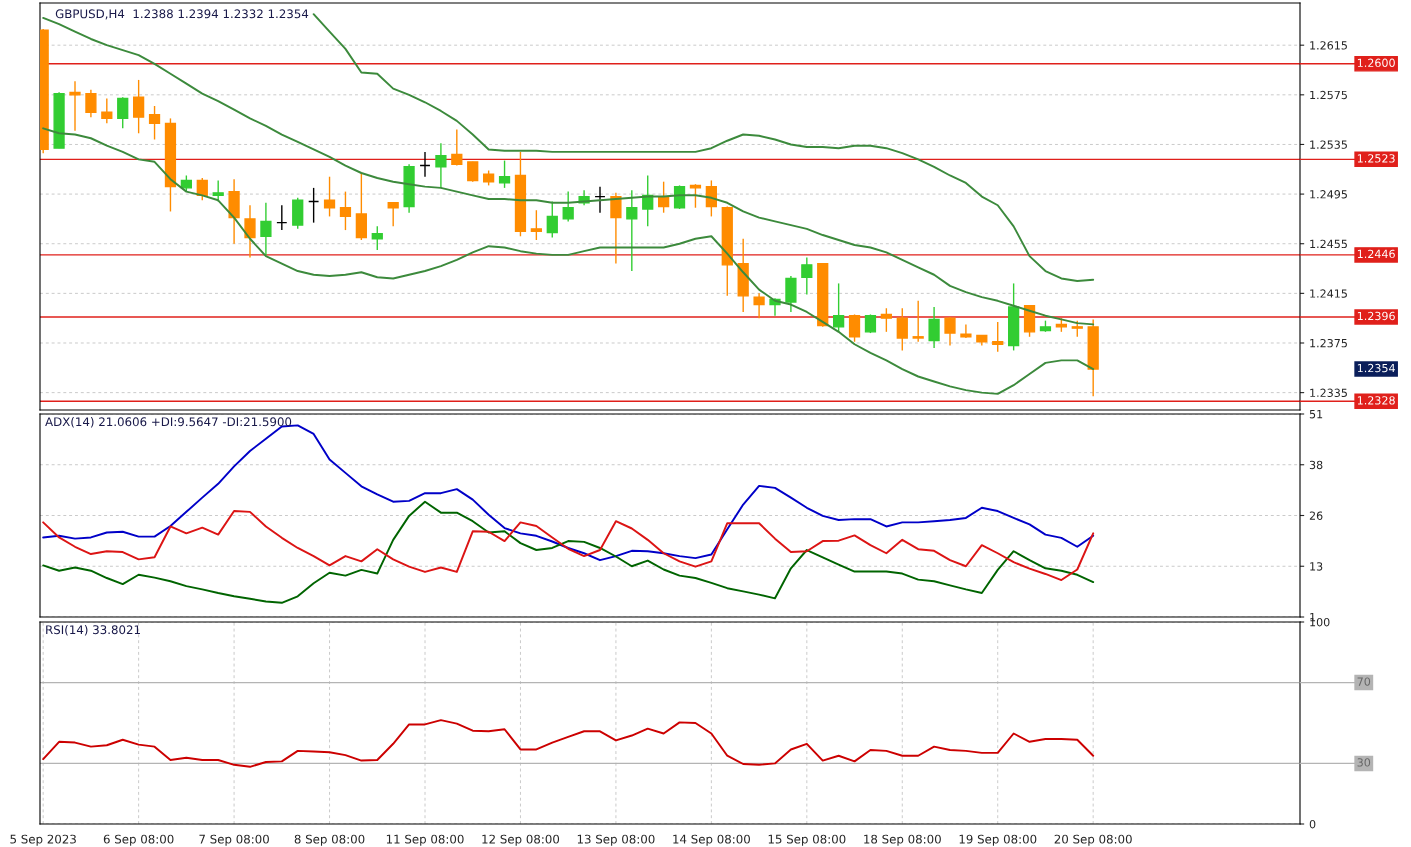 The image size is (1411, 847). I want to click on chart-title: GBPUSD,H4 1.2388 1.2394 1.2332 1.2354, so click(182, 14).